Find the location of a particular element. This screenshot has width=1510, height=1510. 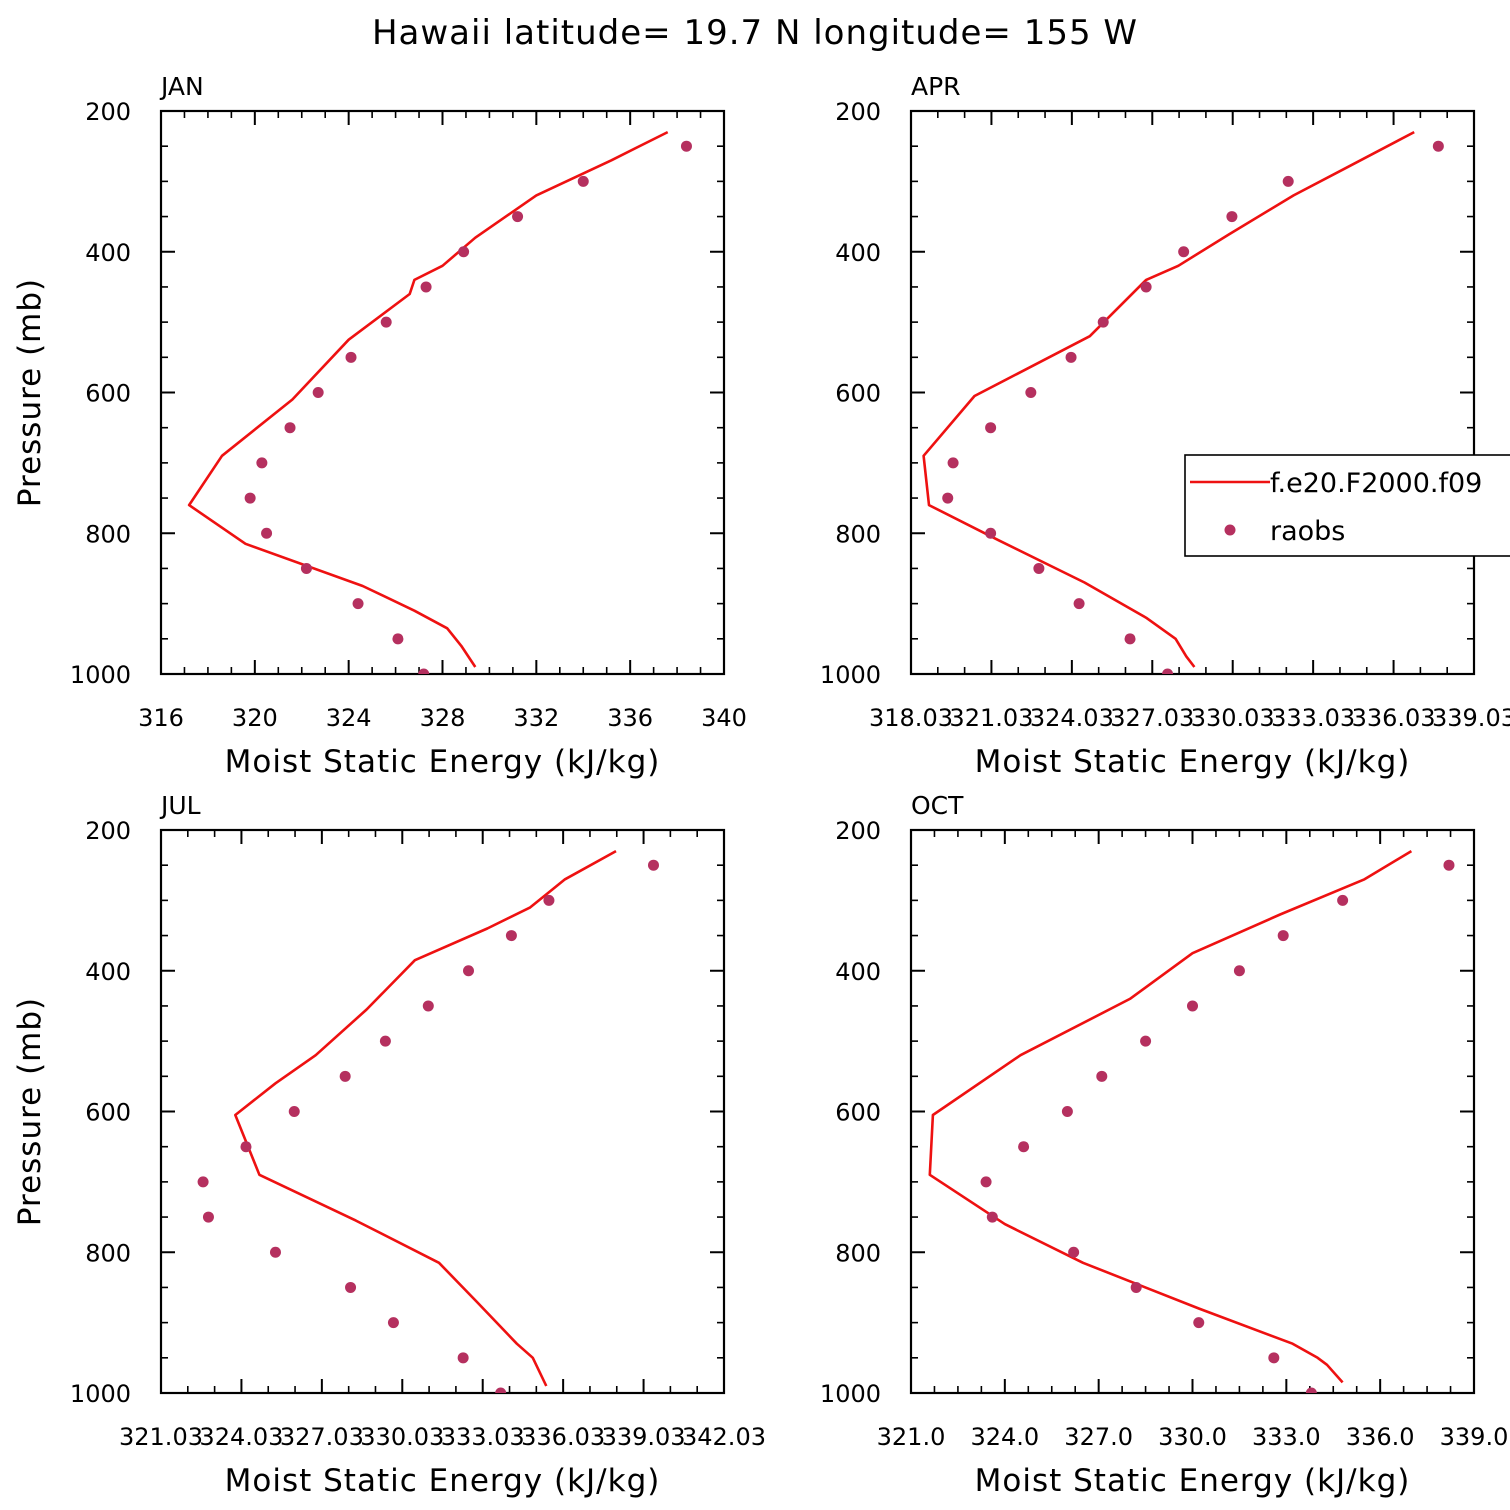

legend: f.e20.F2000.f09 raobs is located at coordinates (1347, 505).